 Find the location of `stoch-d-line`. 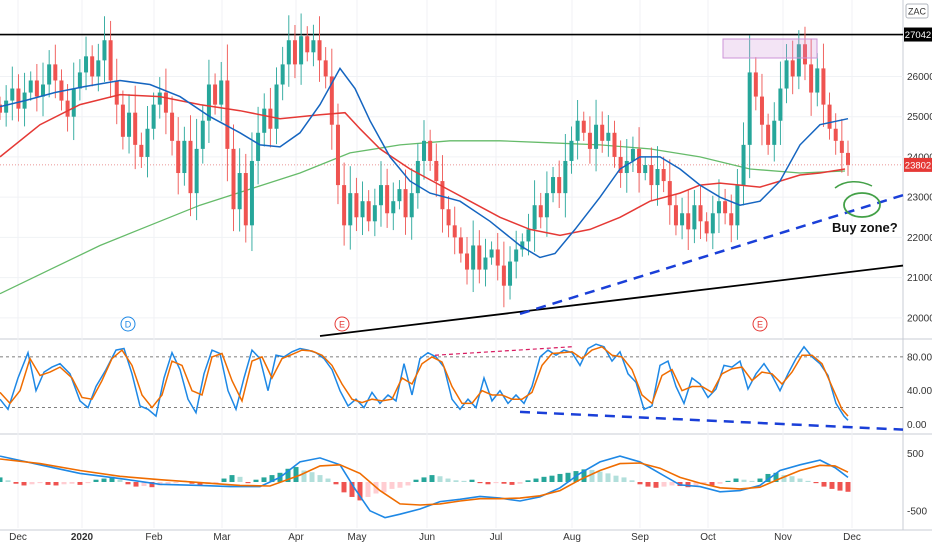

stoch-d-line is located at coordinates (424, 381).